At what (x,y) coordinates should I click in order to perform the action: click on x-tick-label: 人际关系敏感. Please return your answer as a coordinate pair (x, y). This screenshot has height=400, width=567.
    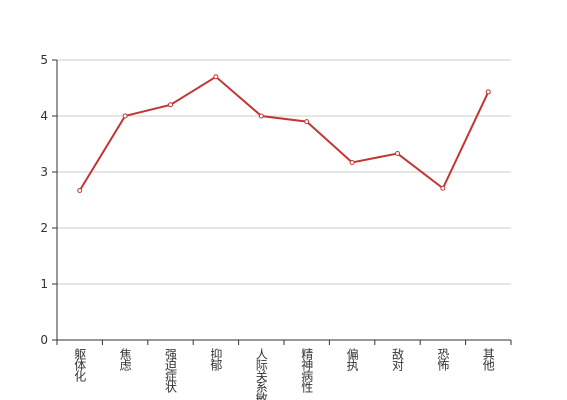
    Looking at the image, I should click on (261, 374).